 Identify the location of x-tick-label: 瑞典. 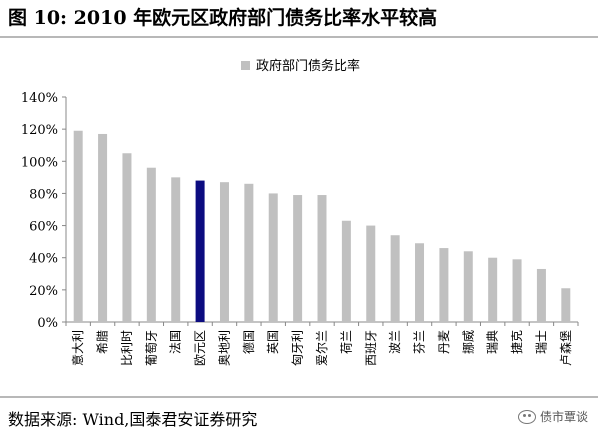
(493, 342).